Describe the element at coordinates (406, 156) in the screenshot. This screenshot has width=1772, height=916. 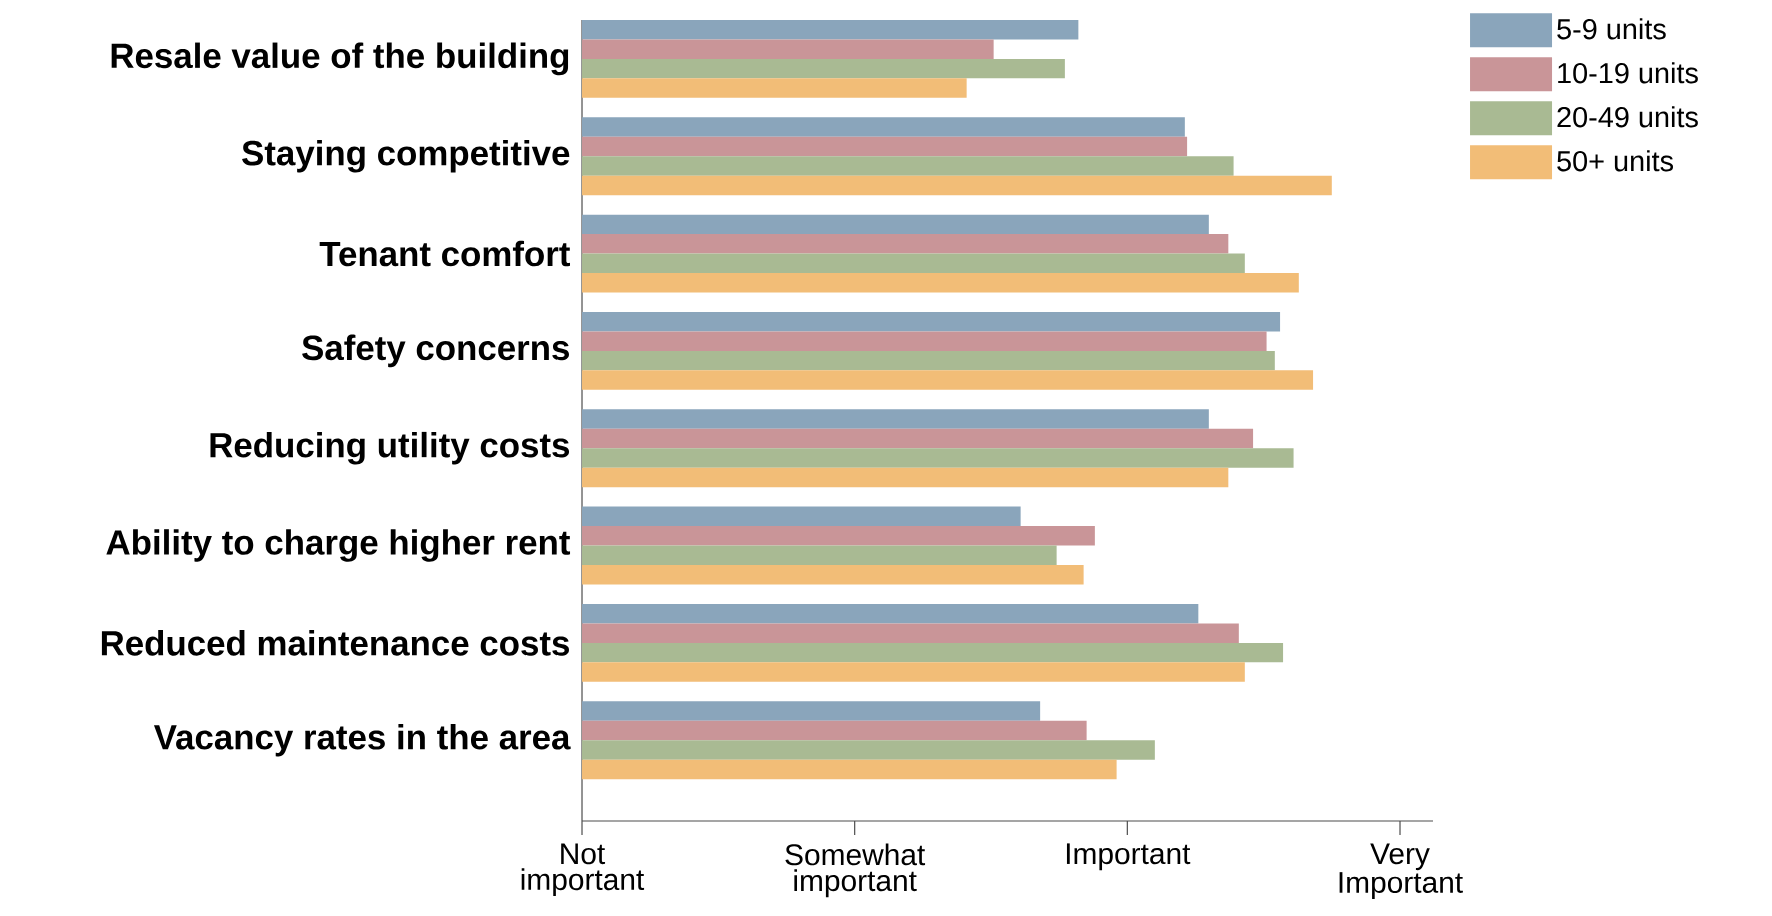
I see `y-tick-label: Staying competitive` at that location.